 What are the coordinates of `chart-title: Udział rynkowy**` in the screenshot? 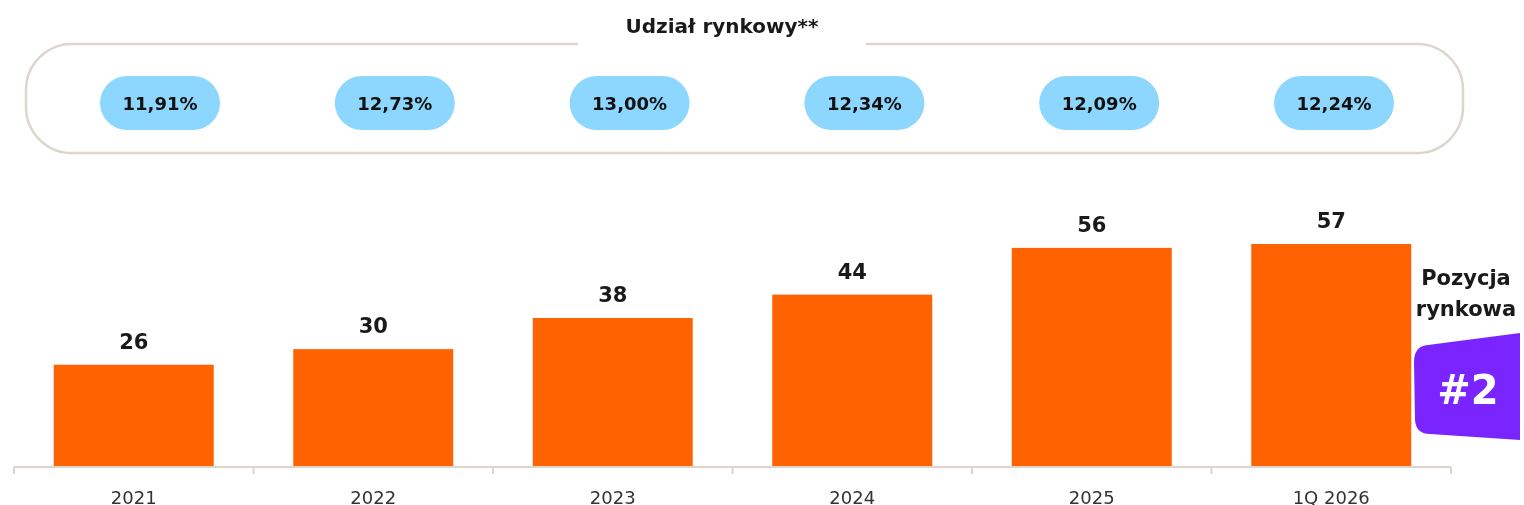 It's located at (722, 26).